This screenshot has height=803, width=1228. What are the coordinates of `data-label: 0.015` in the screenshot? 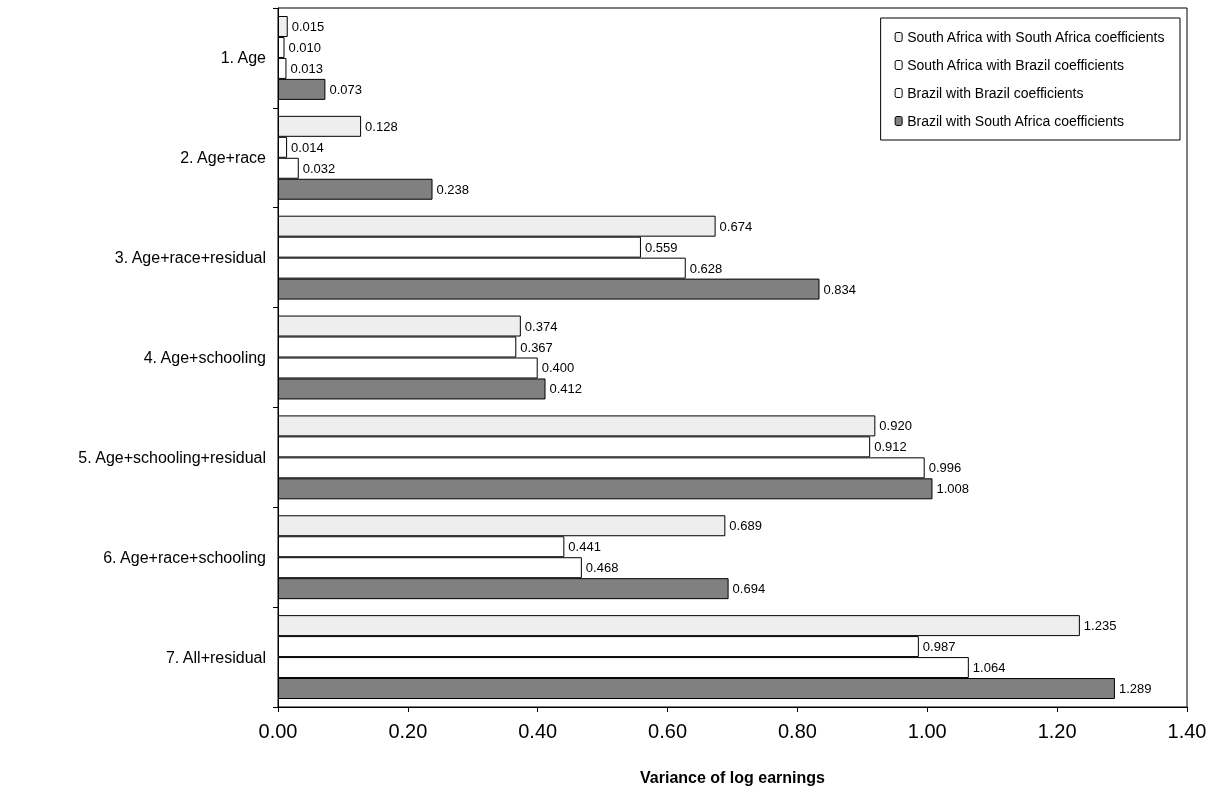 It's located at (308, 26).